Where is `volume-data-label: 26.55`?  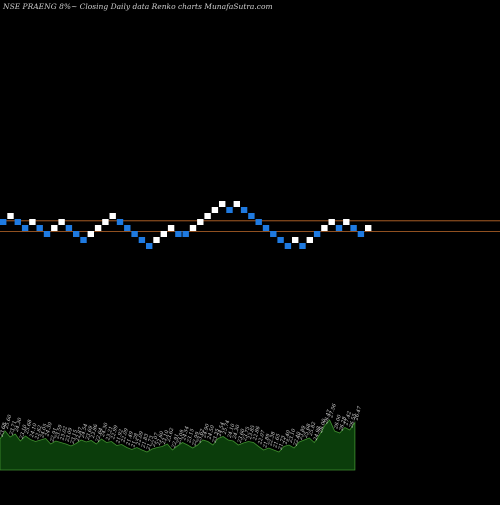 volume-data-label: 26.55 is located at coordinates (353, 421).